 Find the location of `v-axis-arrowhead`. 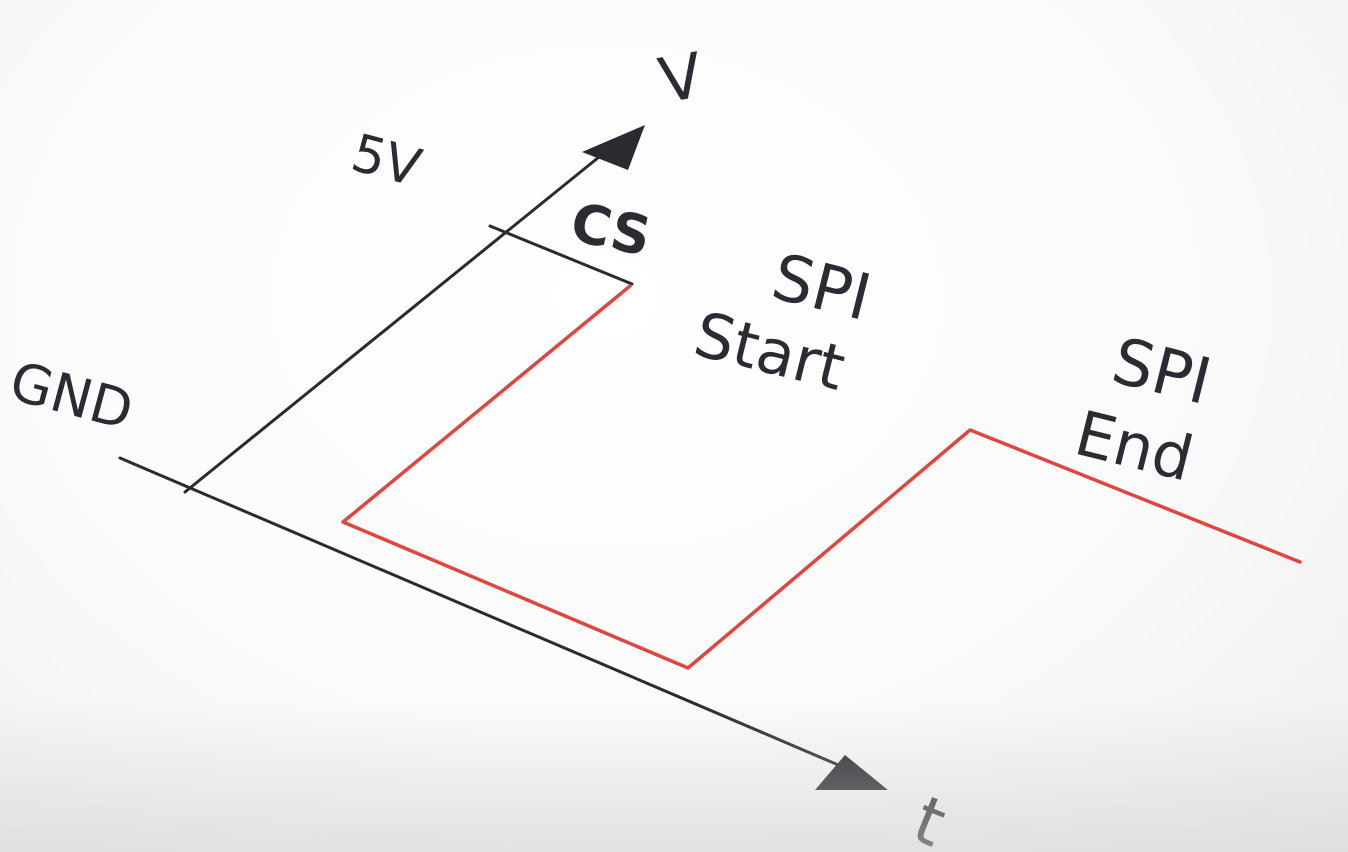

v-axis-arrowhead is located at coordinates (613, 147).